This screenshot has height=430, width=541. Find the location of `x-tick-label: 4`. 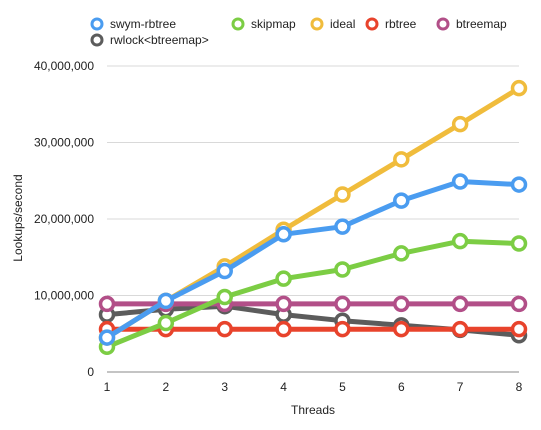

x-tick-label: 4 is located at coordinates (283, 387).